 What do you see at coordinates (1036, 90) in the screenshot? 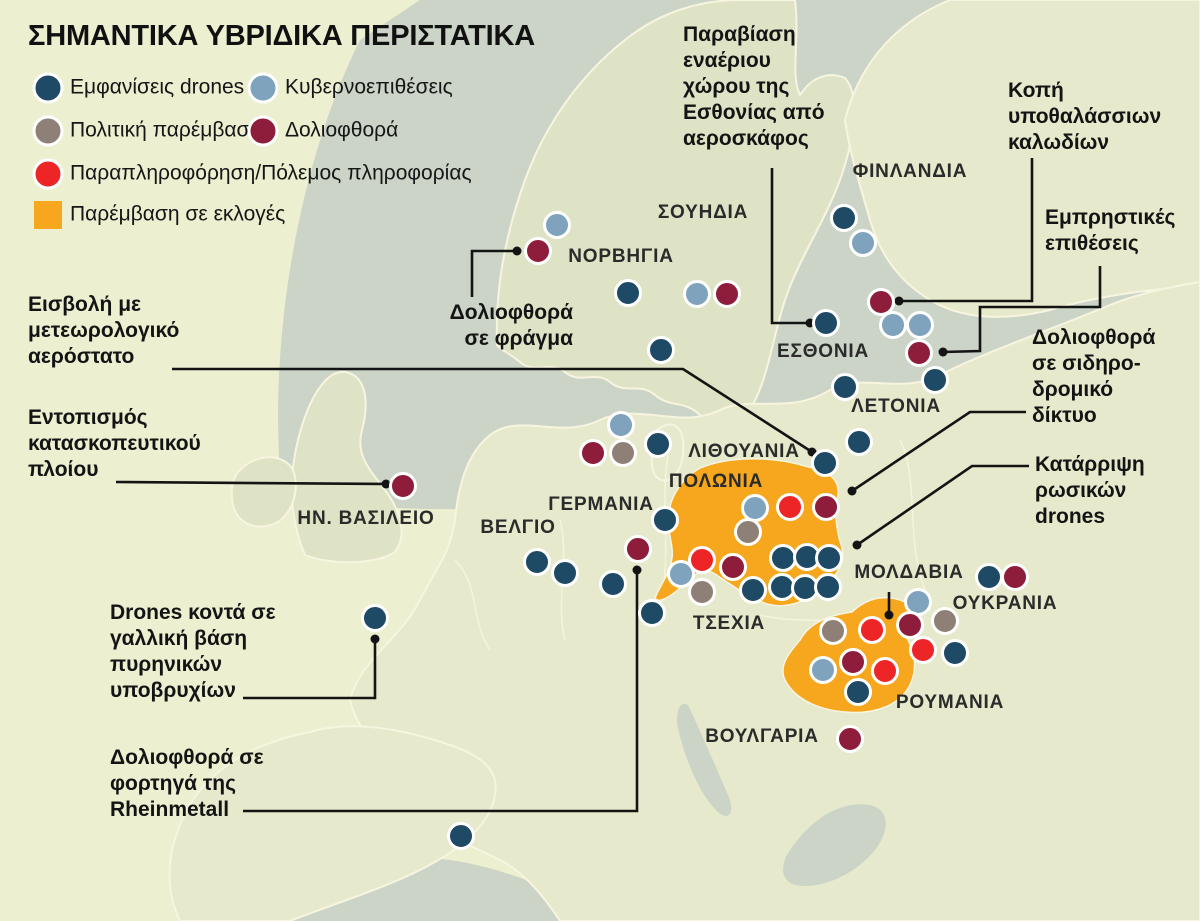
I see `annotation-line: Κοπή` at bounding box center [1036, 90].